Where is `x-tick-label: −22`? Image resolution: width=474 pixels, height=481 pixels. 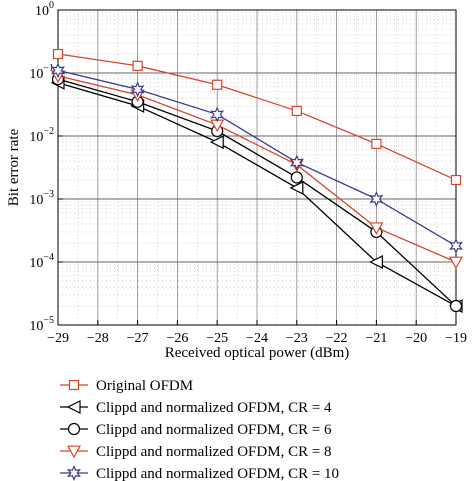
x-tick-label: −22 is located at coordinates (337, 338).